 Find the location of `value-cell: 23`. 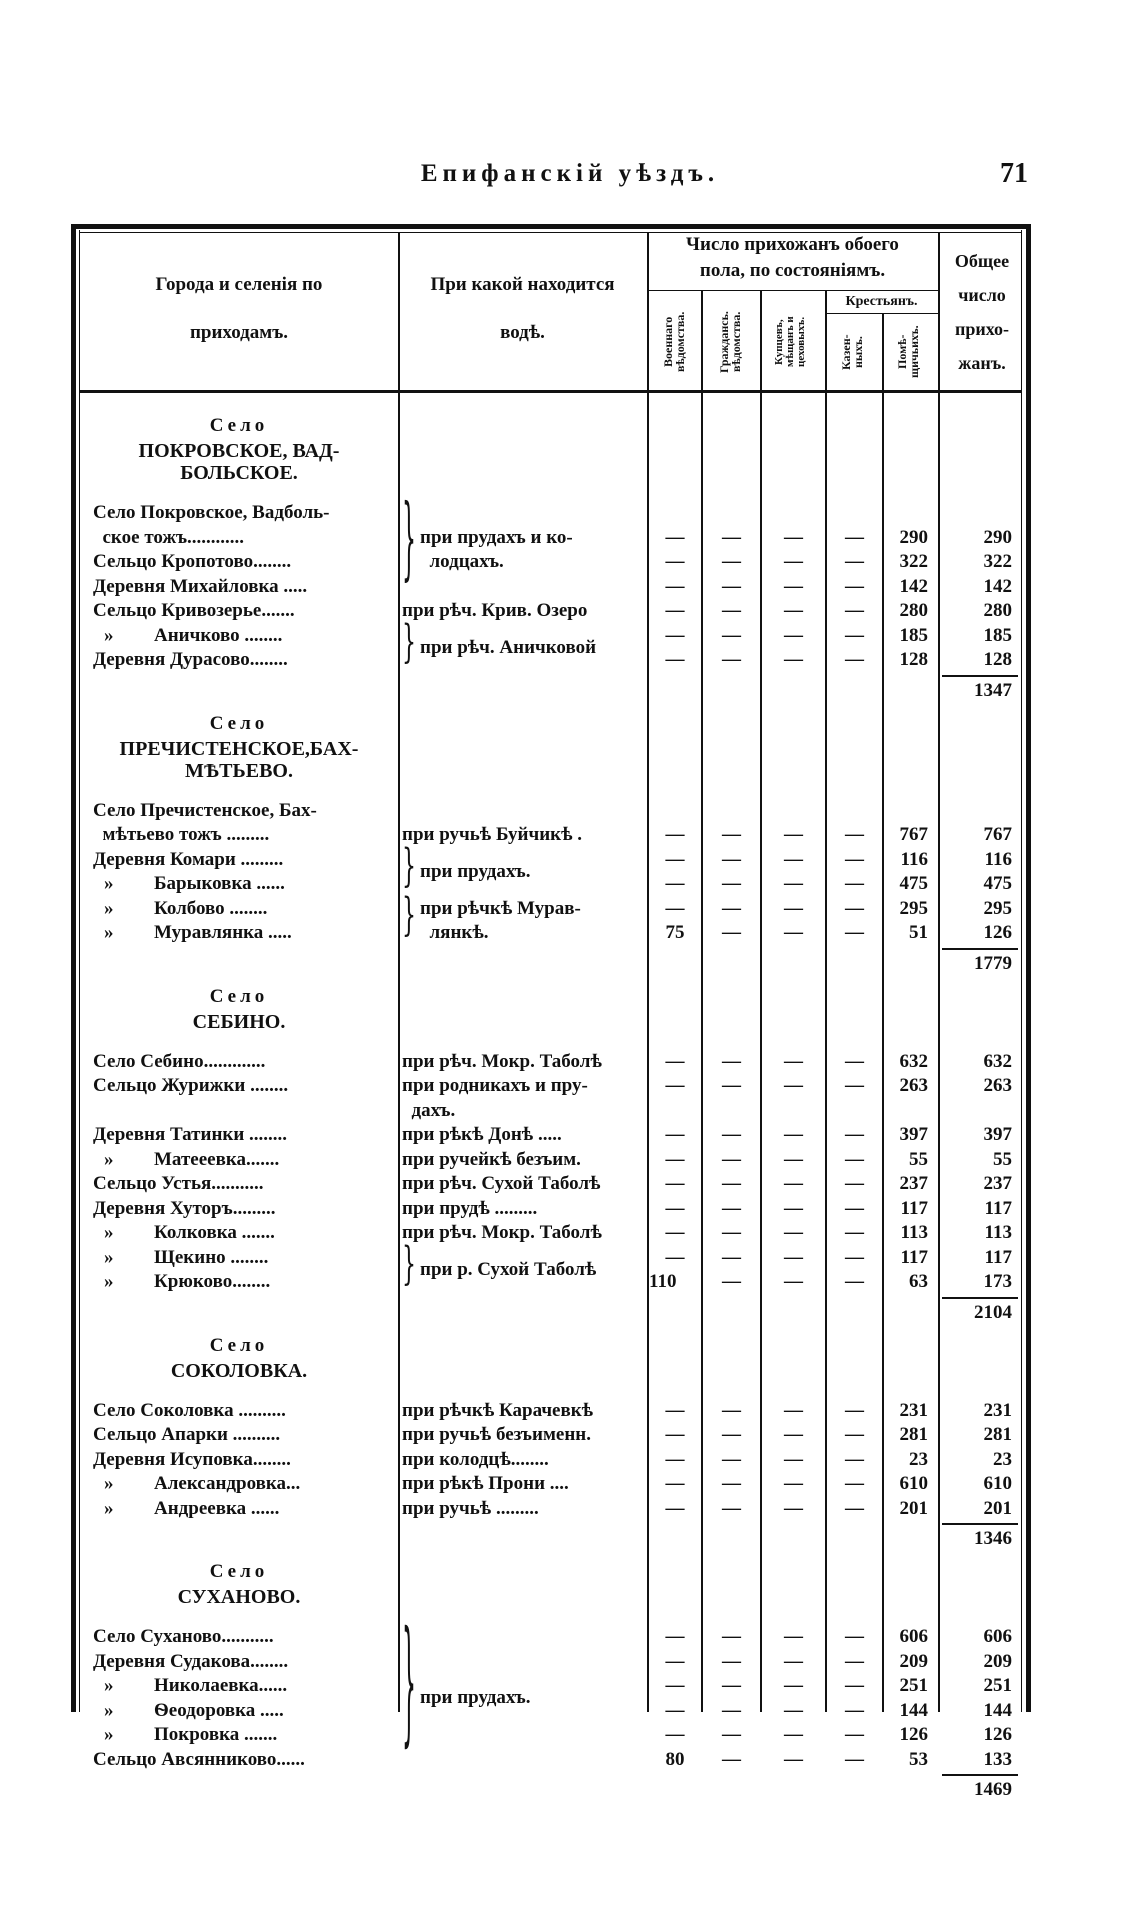

value-cell: 23 is located at coordinates (918, 1459).